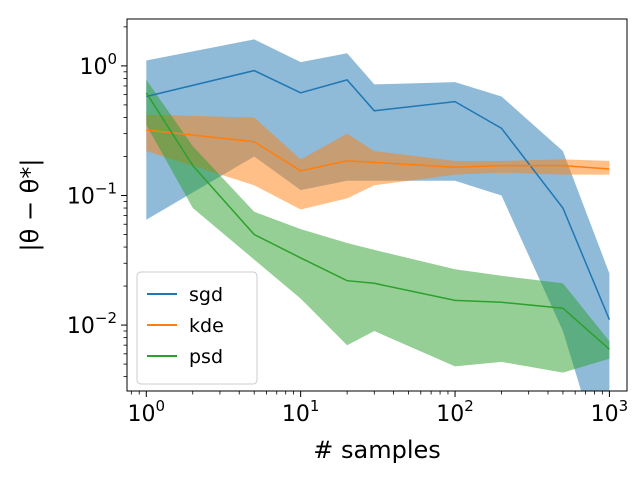 This screenshot has width=640, height=480. I want to click on y-tick-label: 10⁰, so click(98, 65).